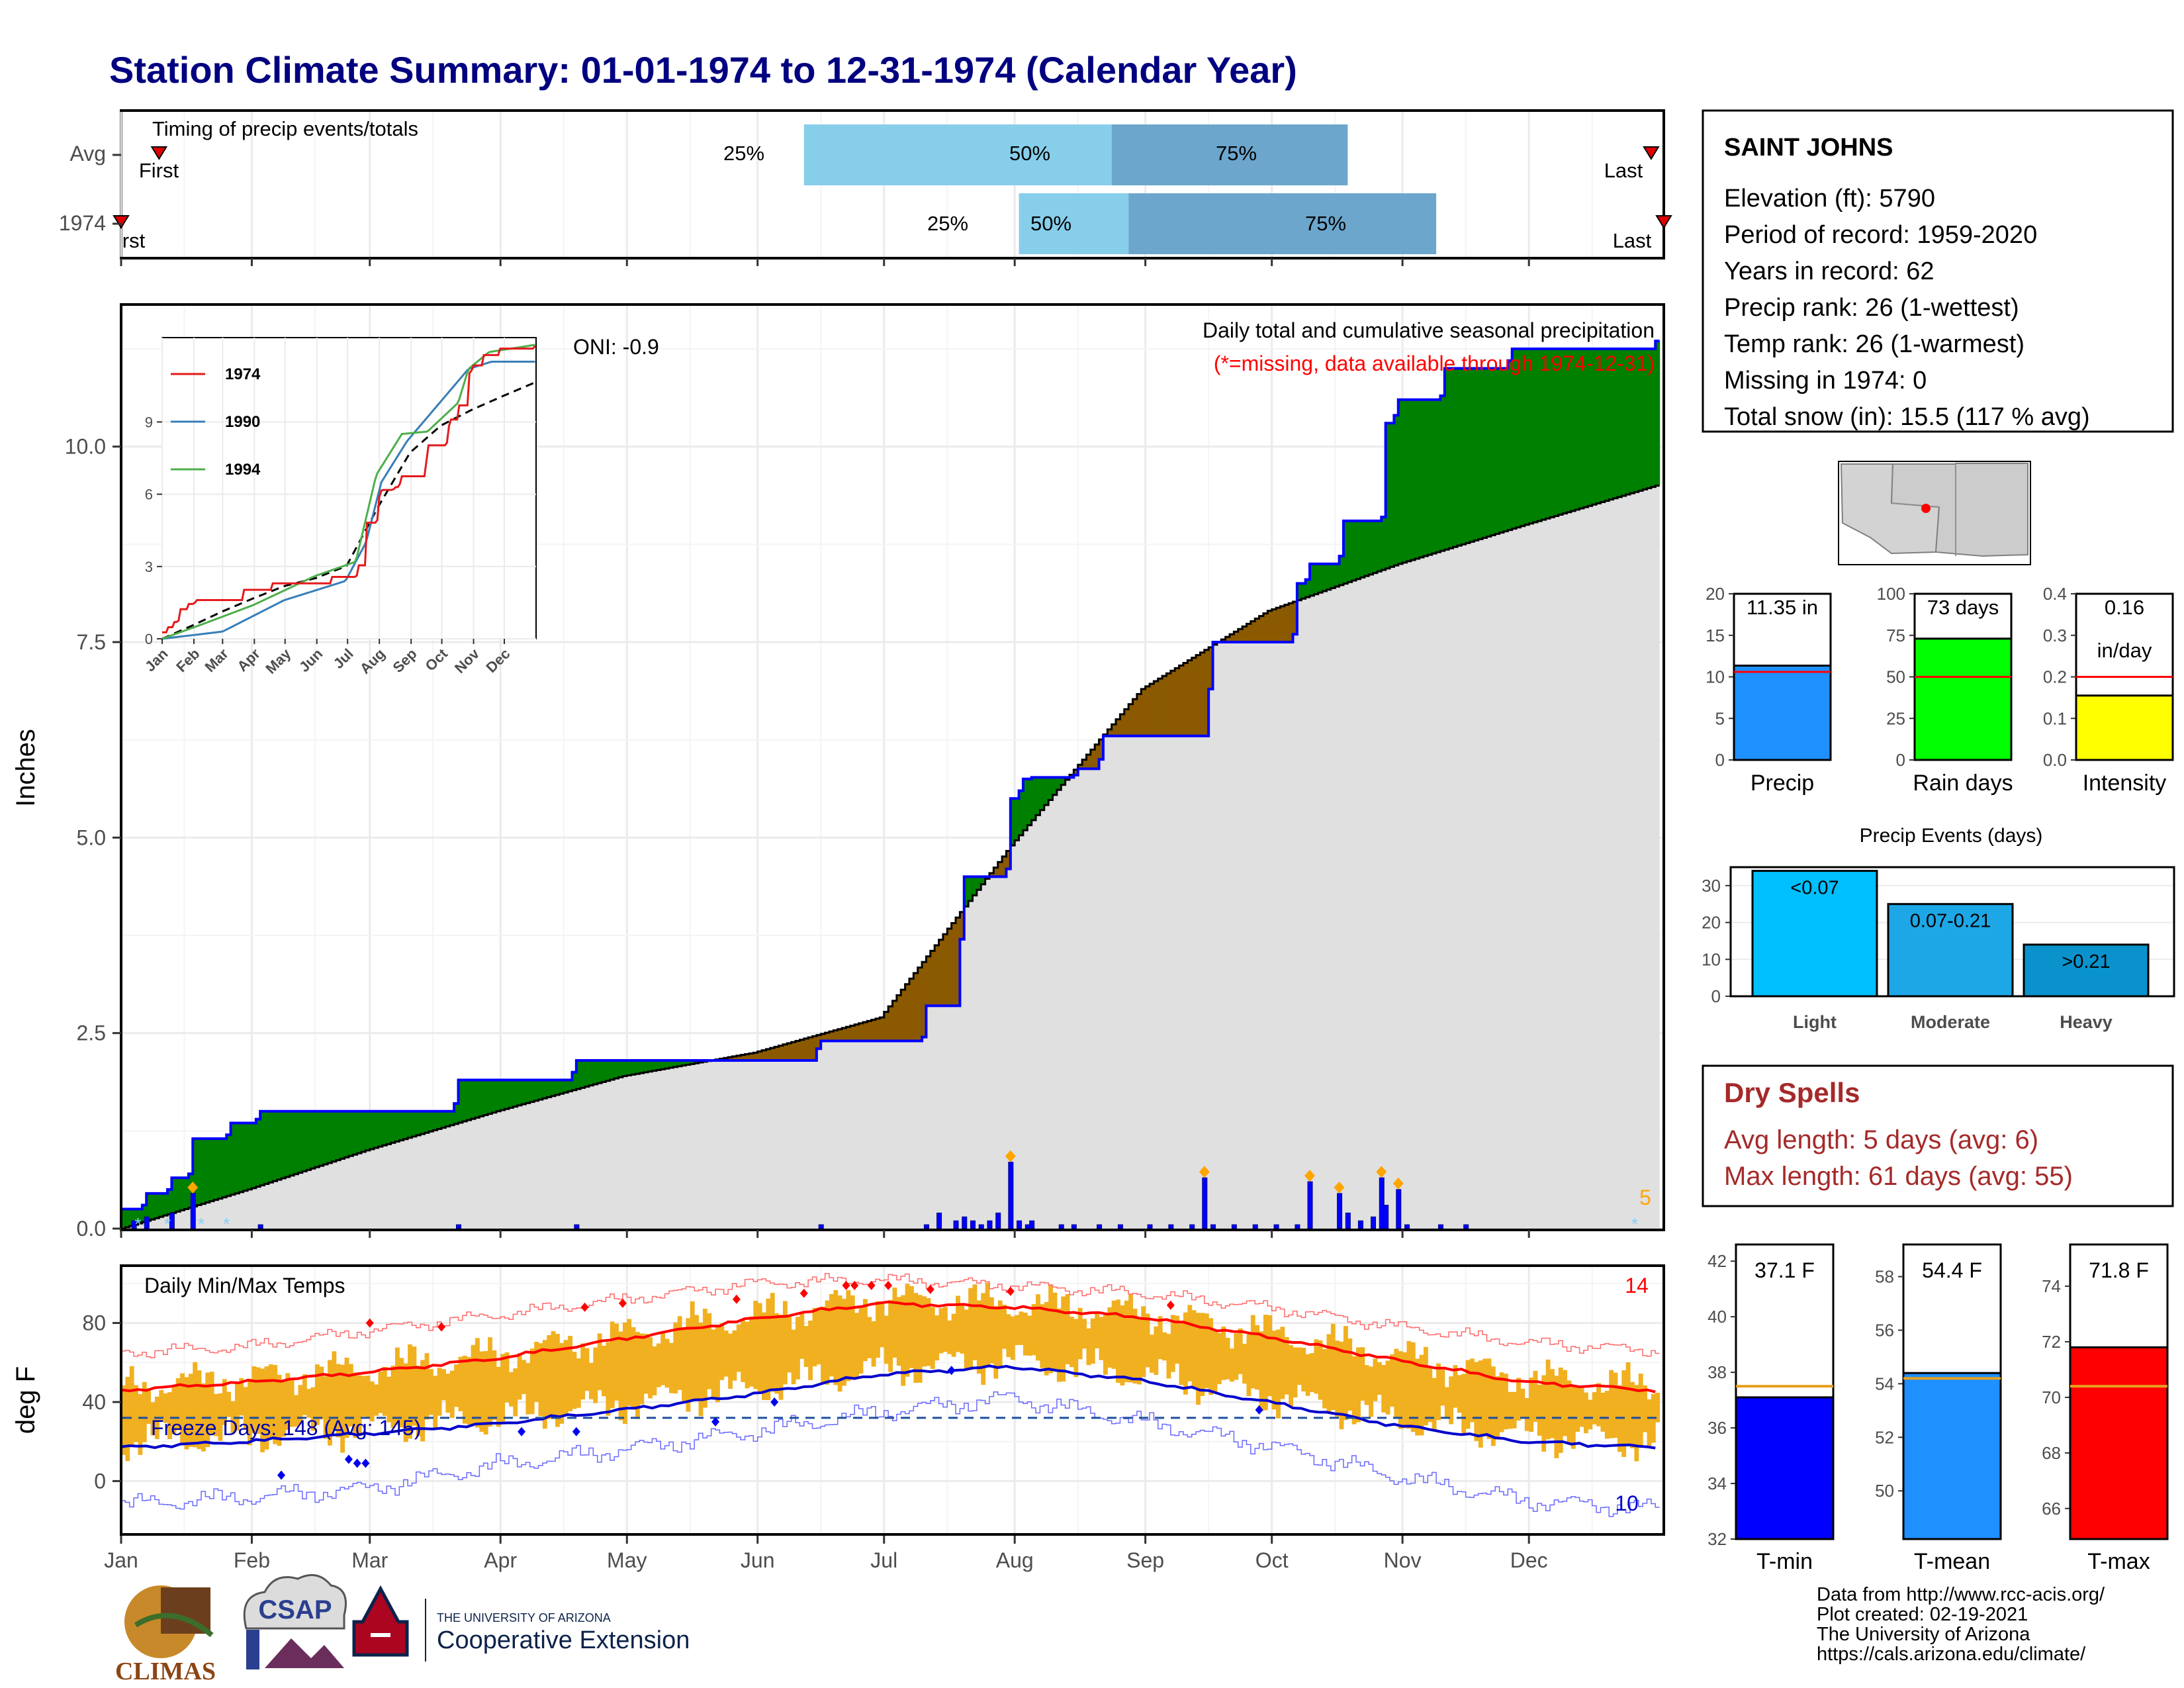 The image size is (2184, 1688). What do you see at coordinates (1717, 1428) in the screenshot?
I see `temp-summary-tick-label: 36` at bounding box center [1717, 1428].